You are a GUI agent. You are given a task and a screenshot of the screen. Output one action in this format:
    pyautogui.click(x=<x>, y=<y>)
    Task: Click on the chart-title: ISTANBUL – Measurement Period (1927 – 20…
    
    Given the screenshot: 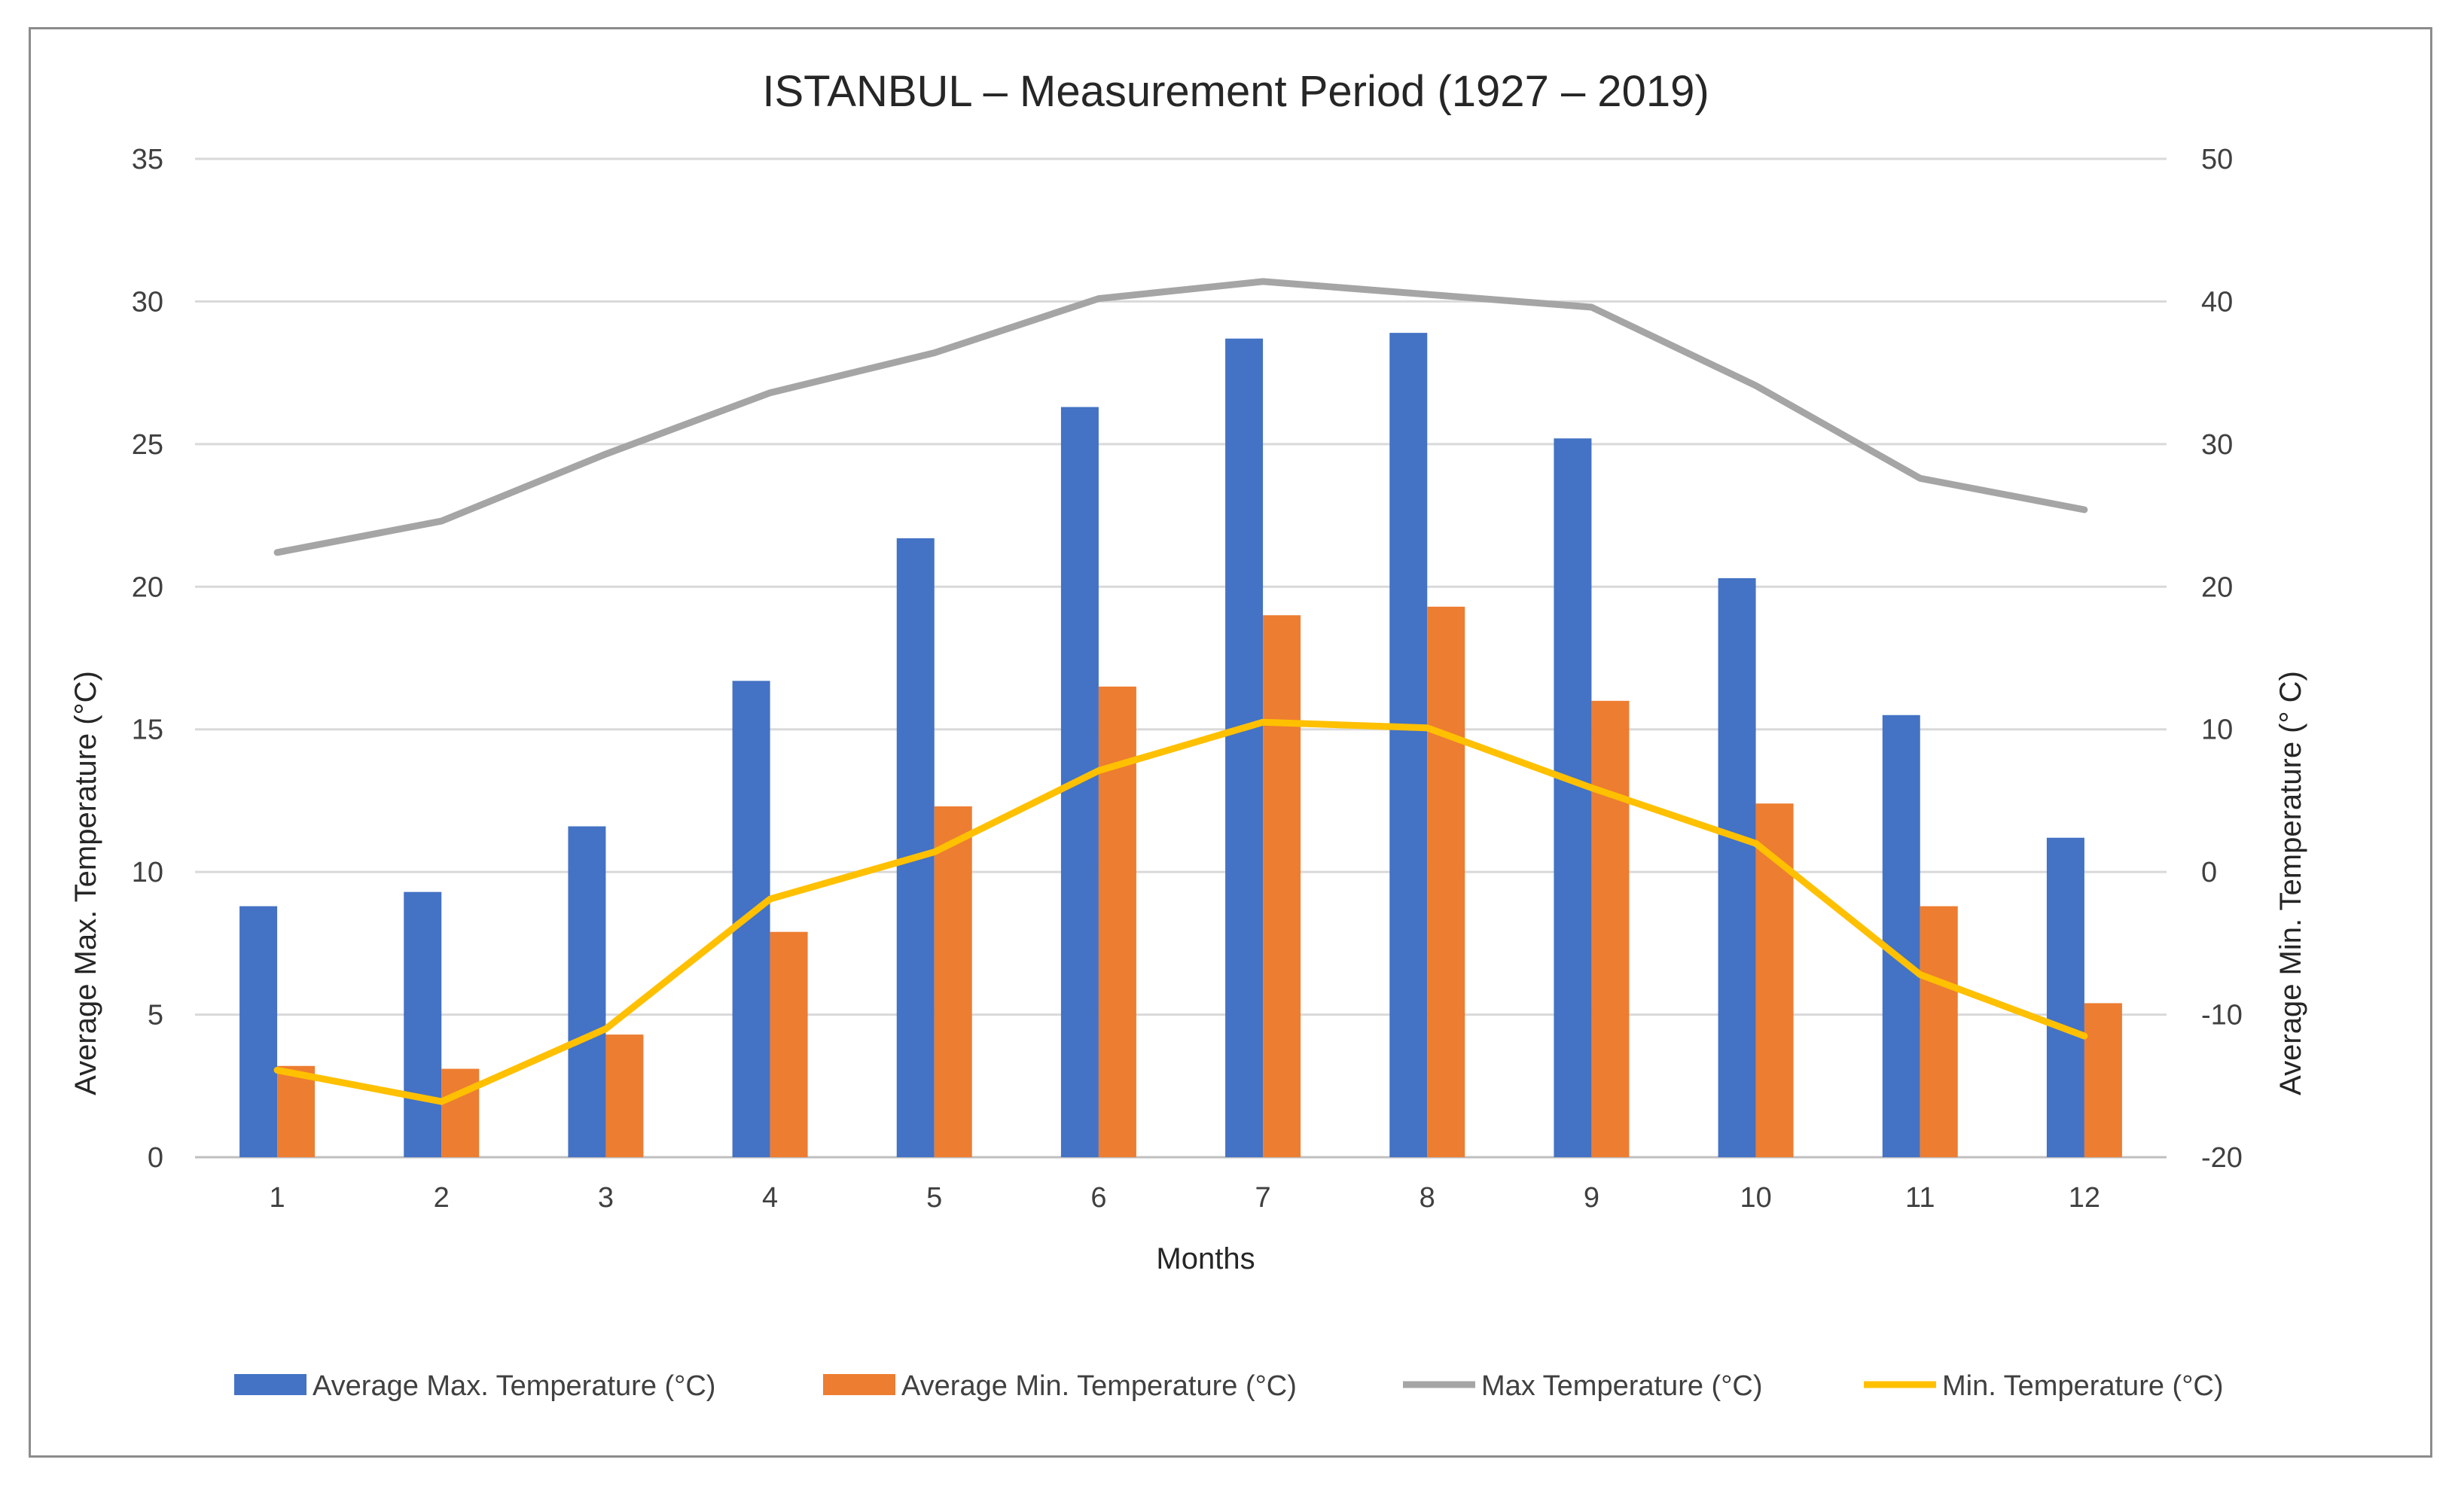 What is the action you would take?
    pyautogui.click(x=1235, y=91)
    